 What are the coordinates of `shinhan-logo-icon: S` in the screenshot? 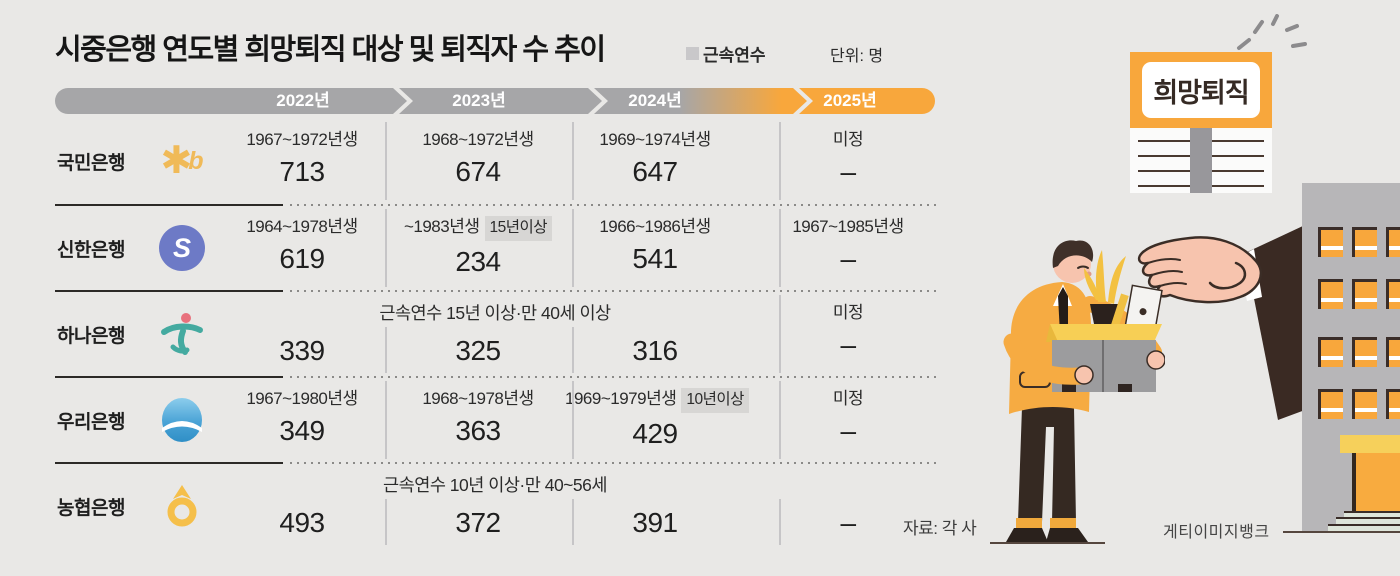 It's located at (182, 248).